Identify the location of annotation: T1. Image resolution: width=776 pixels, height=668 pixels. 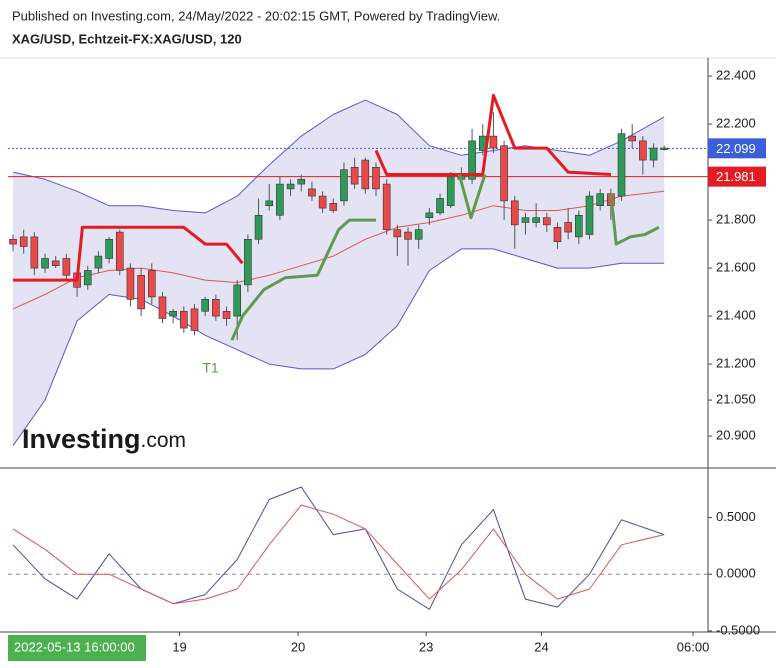
(210, 368).